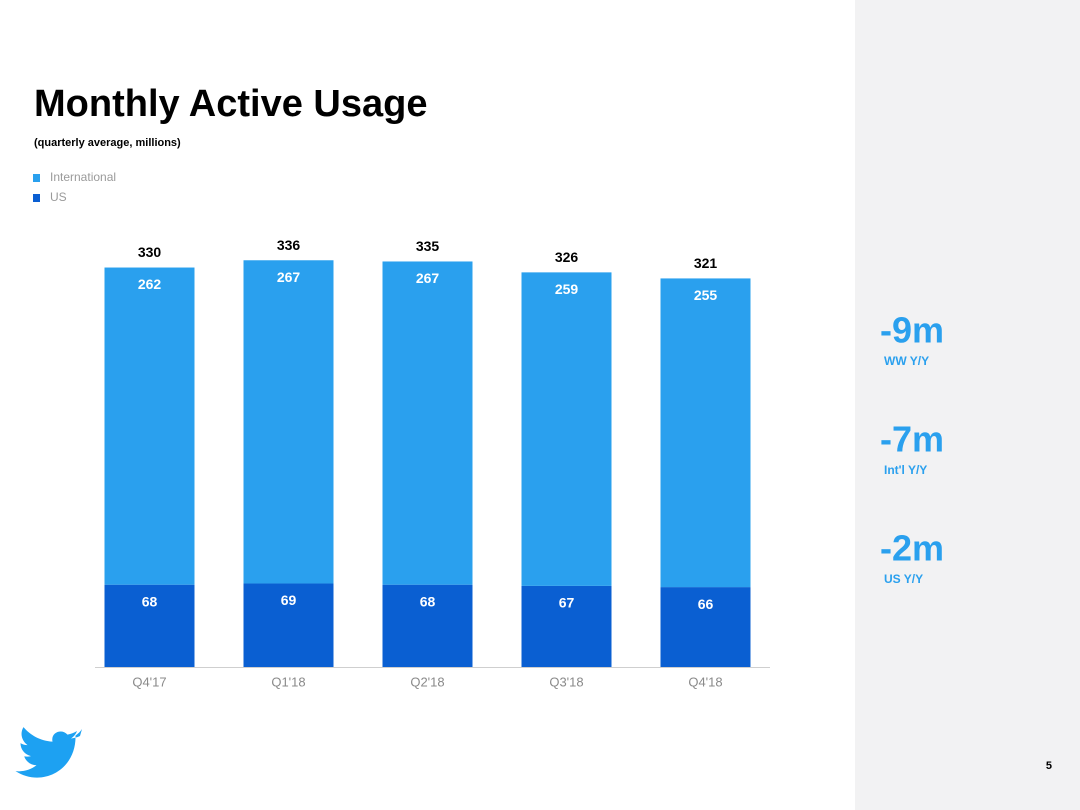 The height and width of the screenshot is (810, 1080). What do you see at coordinates (567, 257) in the screenshot?
I see `total-label: 326` at bounding box center [567, 257].